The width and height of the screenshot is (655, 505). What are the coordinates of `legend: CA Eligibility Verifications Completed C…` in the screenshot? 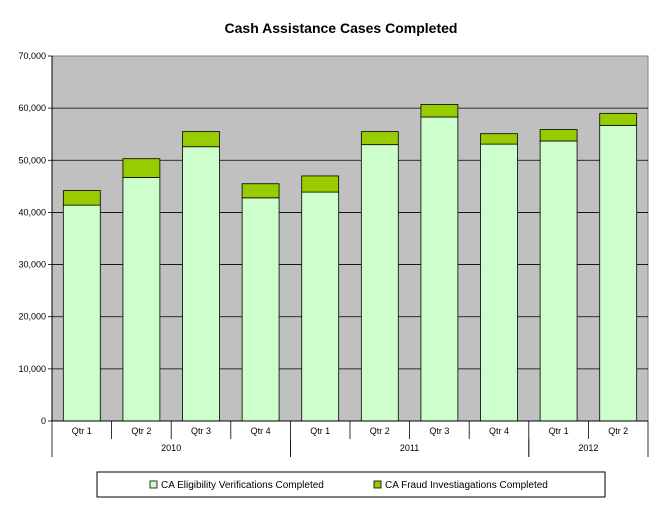 It's located at (351, 484).